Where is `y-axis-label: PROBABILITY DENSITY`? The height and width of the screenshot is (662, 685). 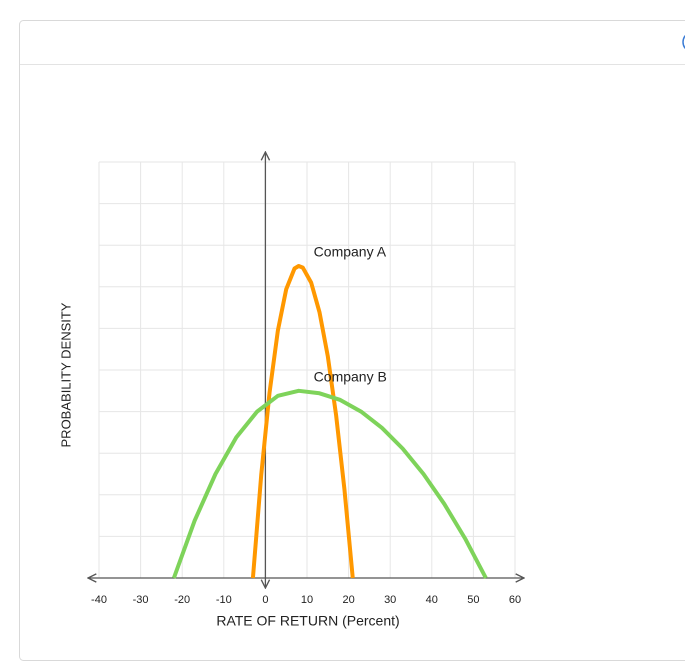
y-axis-label: PROBABILITY DENSITY is located at coordinates (65, 374).